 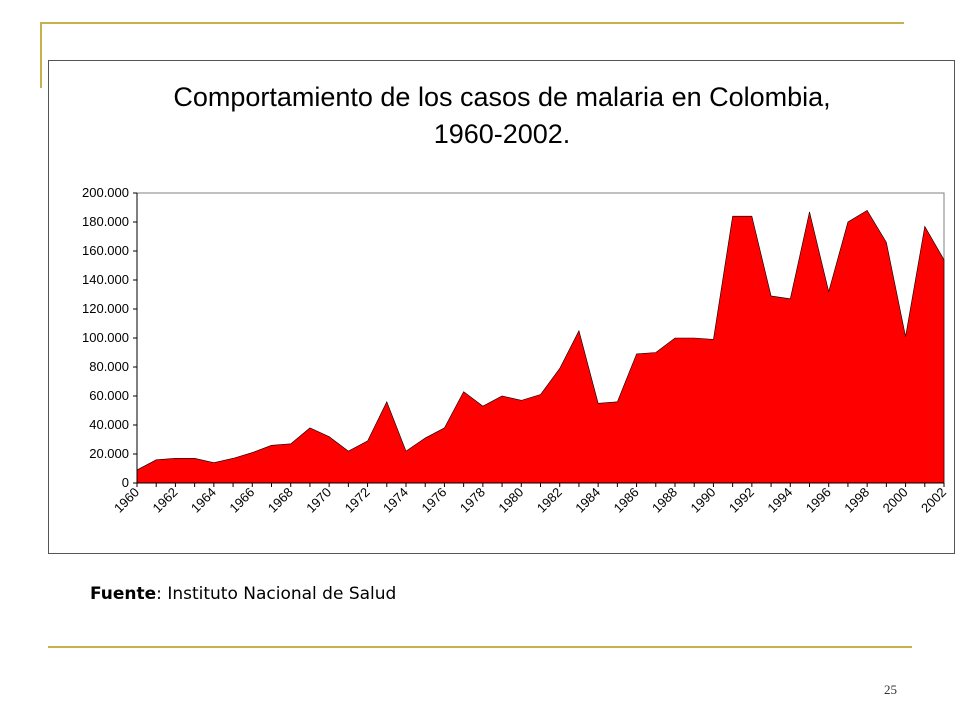 What do you see at coordinates (241, 500) in the screenshot?
I see `x-tick-label: 1966` at bounding box center [241, 500].